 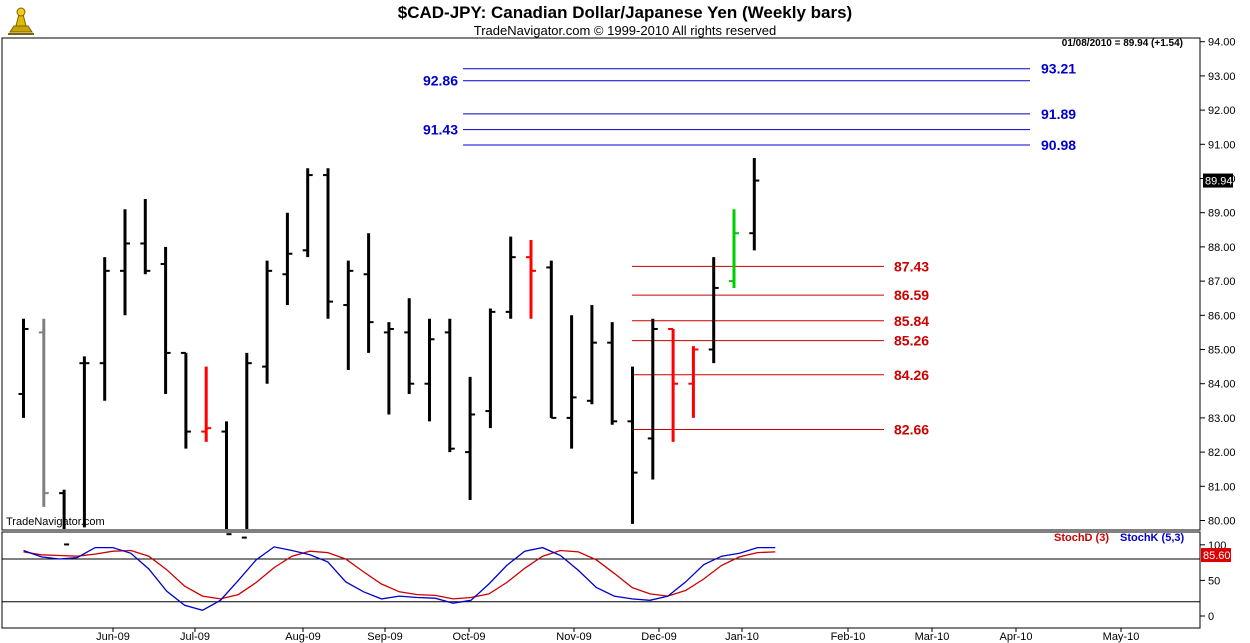 What do you see at coordinates (911, 295) in the screenshot?
I see `support-label: 86.59` at bounding box center [911, 295].